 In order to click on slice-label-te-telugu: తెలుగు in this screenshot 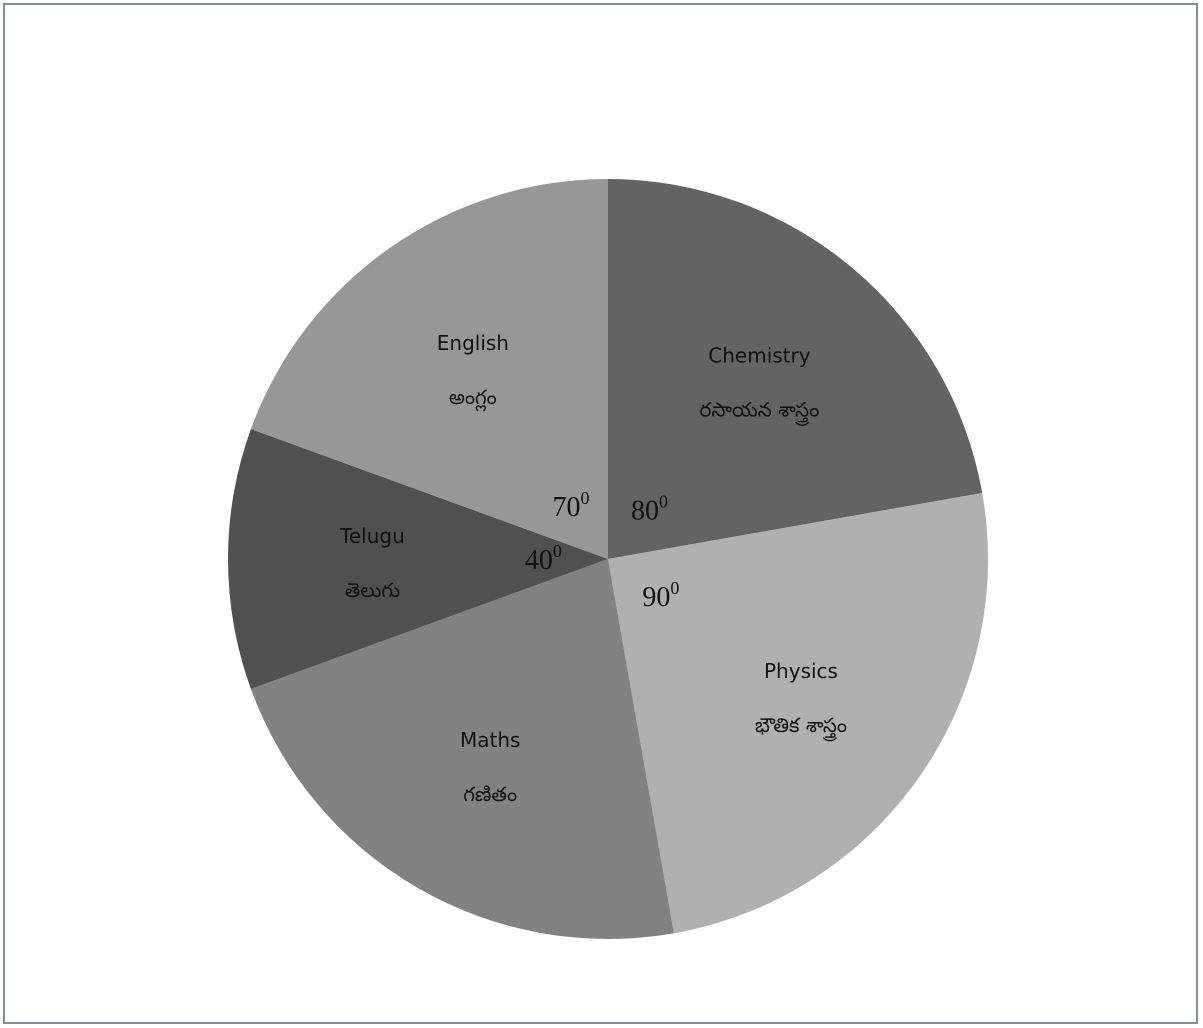, I will do `click(372, 590)`.